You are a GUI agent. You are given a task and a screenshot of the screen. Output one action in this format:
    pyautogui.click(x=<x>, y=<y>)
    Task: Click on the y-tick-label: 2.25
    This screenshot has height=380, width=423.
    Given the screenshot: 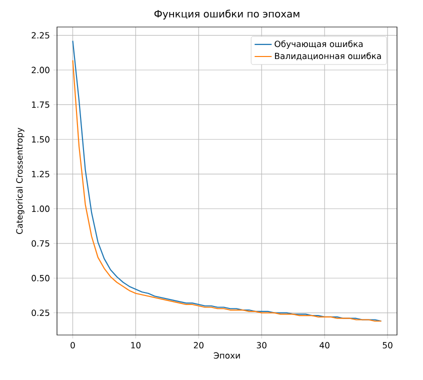 What is the action you would take?
    pyautogui.click(x=41, y=35)
    